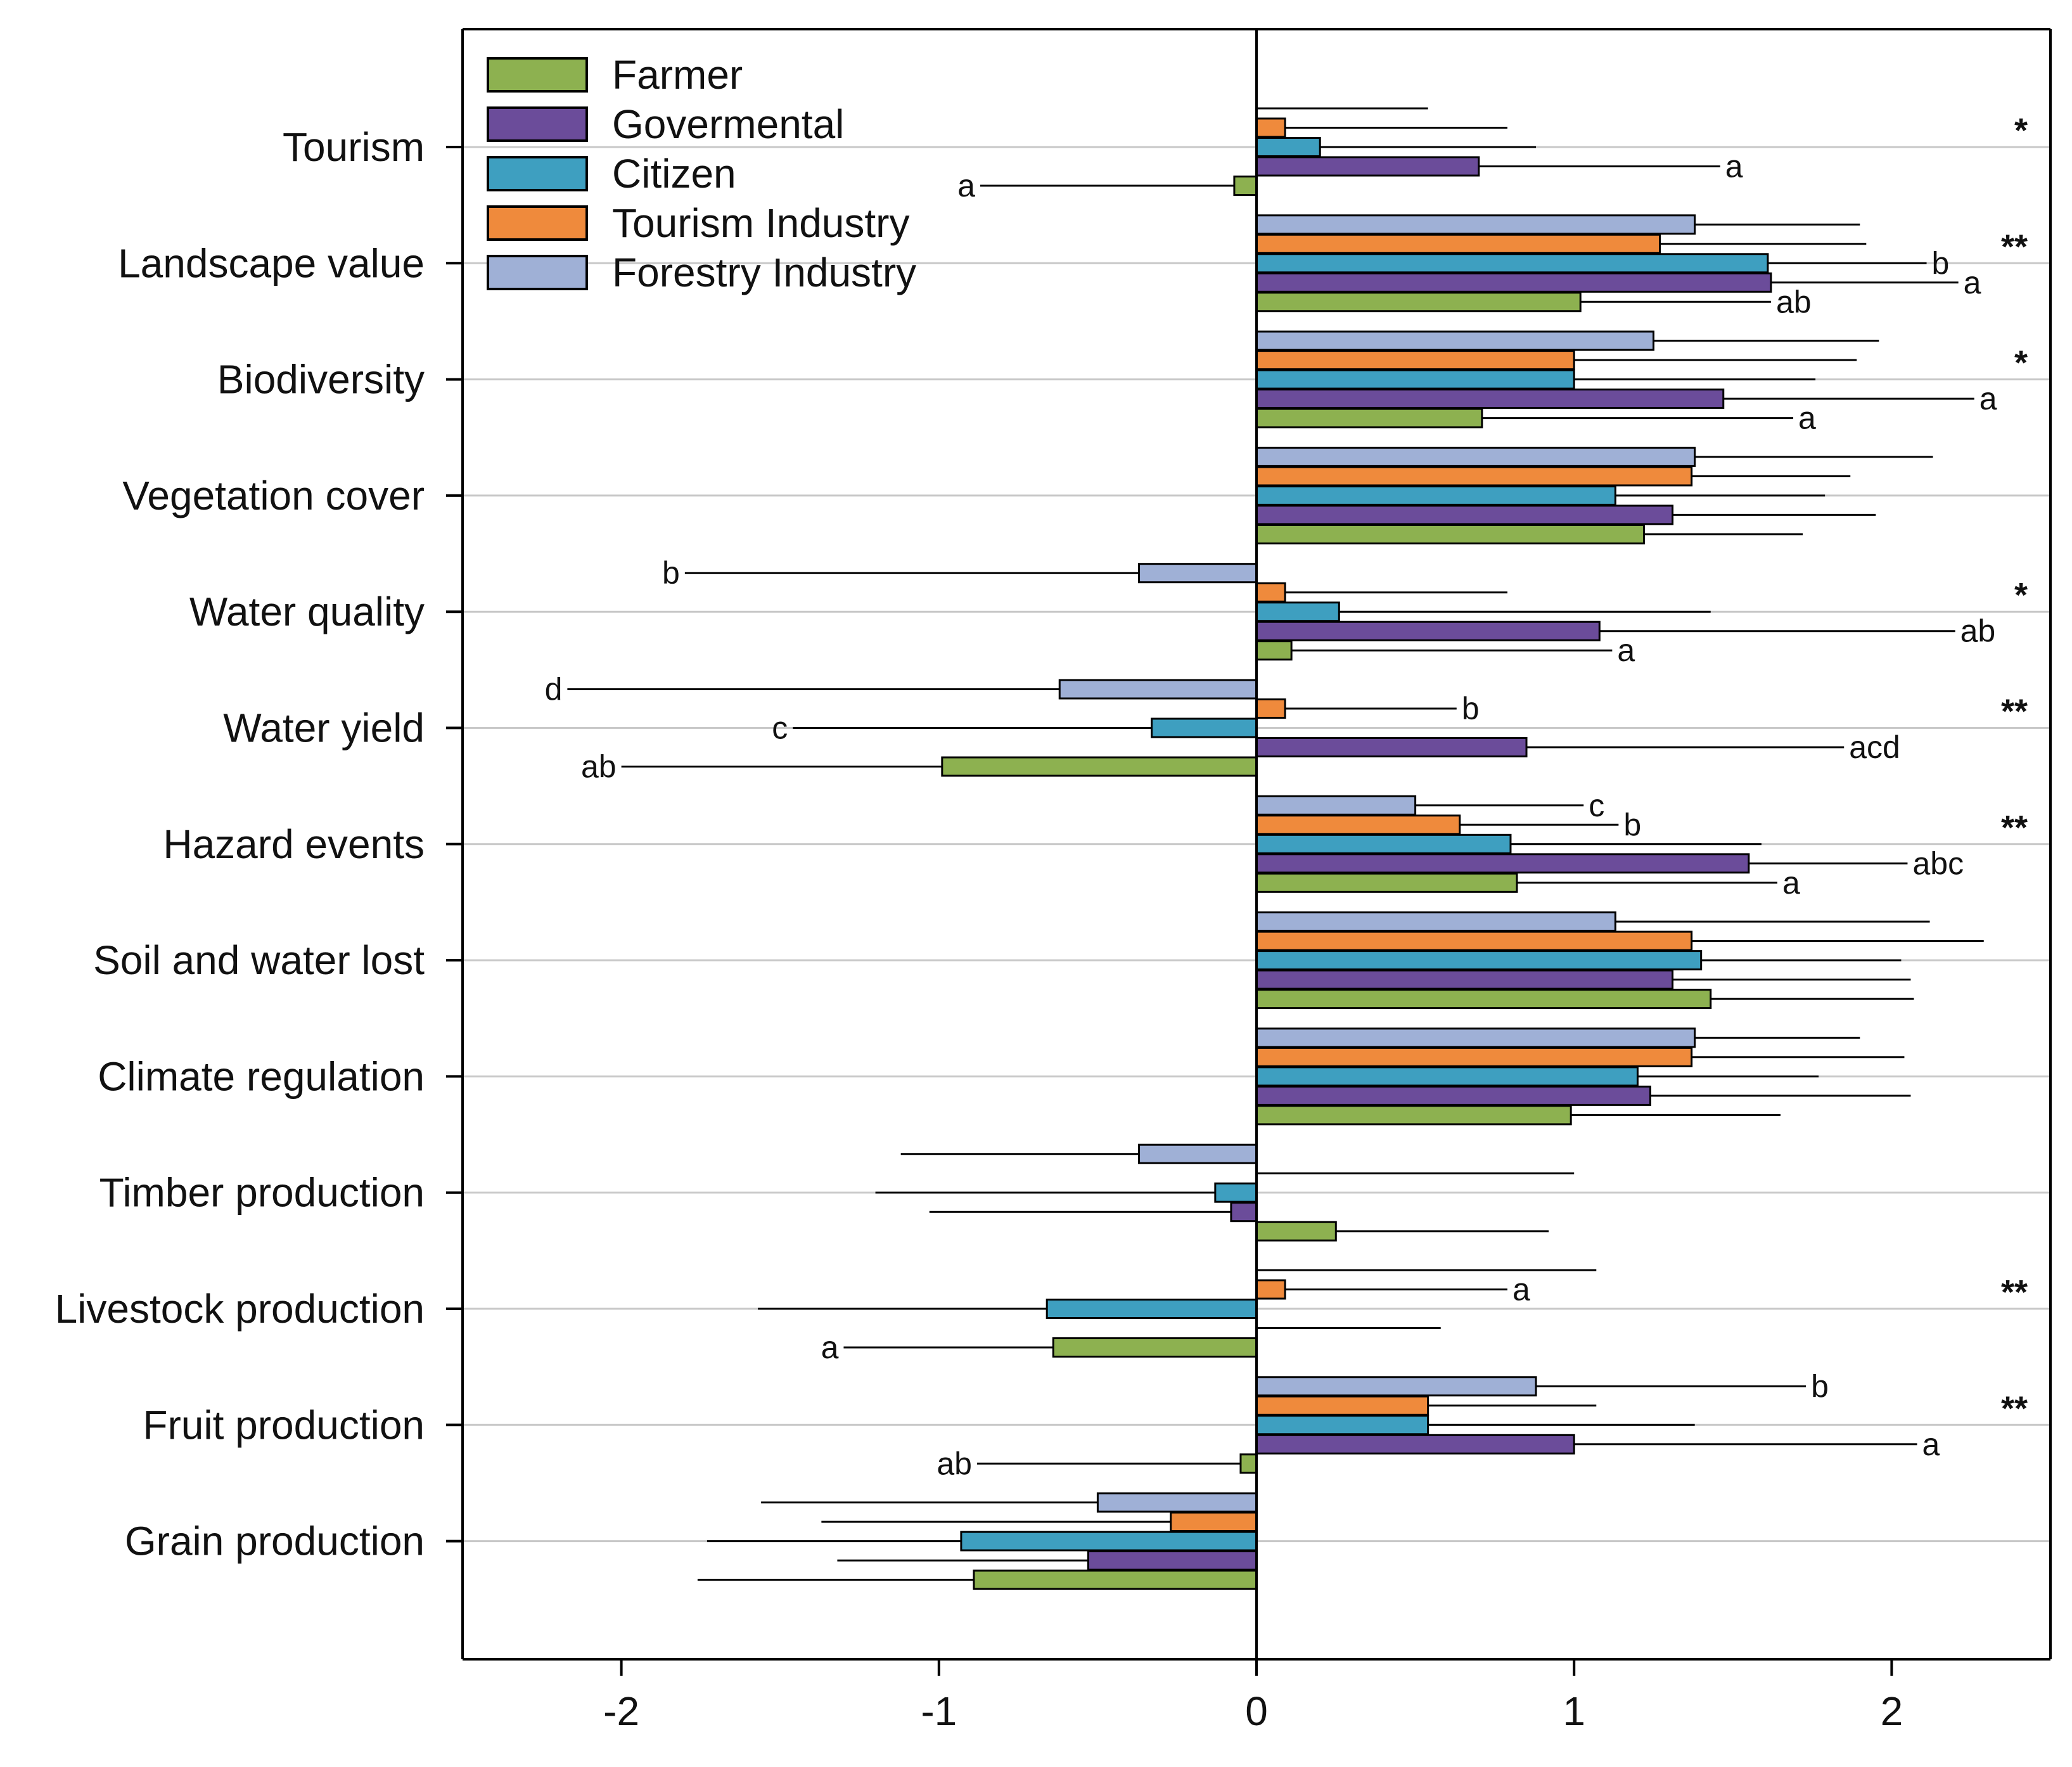 Image resolution: width=2072 pixels, height=1767 pixels. What do you see at coordinates (1109, 1541) in the screenshot?
I see `bar-grain-production-citizen` at bounding box center [1109, 1541].